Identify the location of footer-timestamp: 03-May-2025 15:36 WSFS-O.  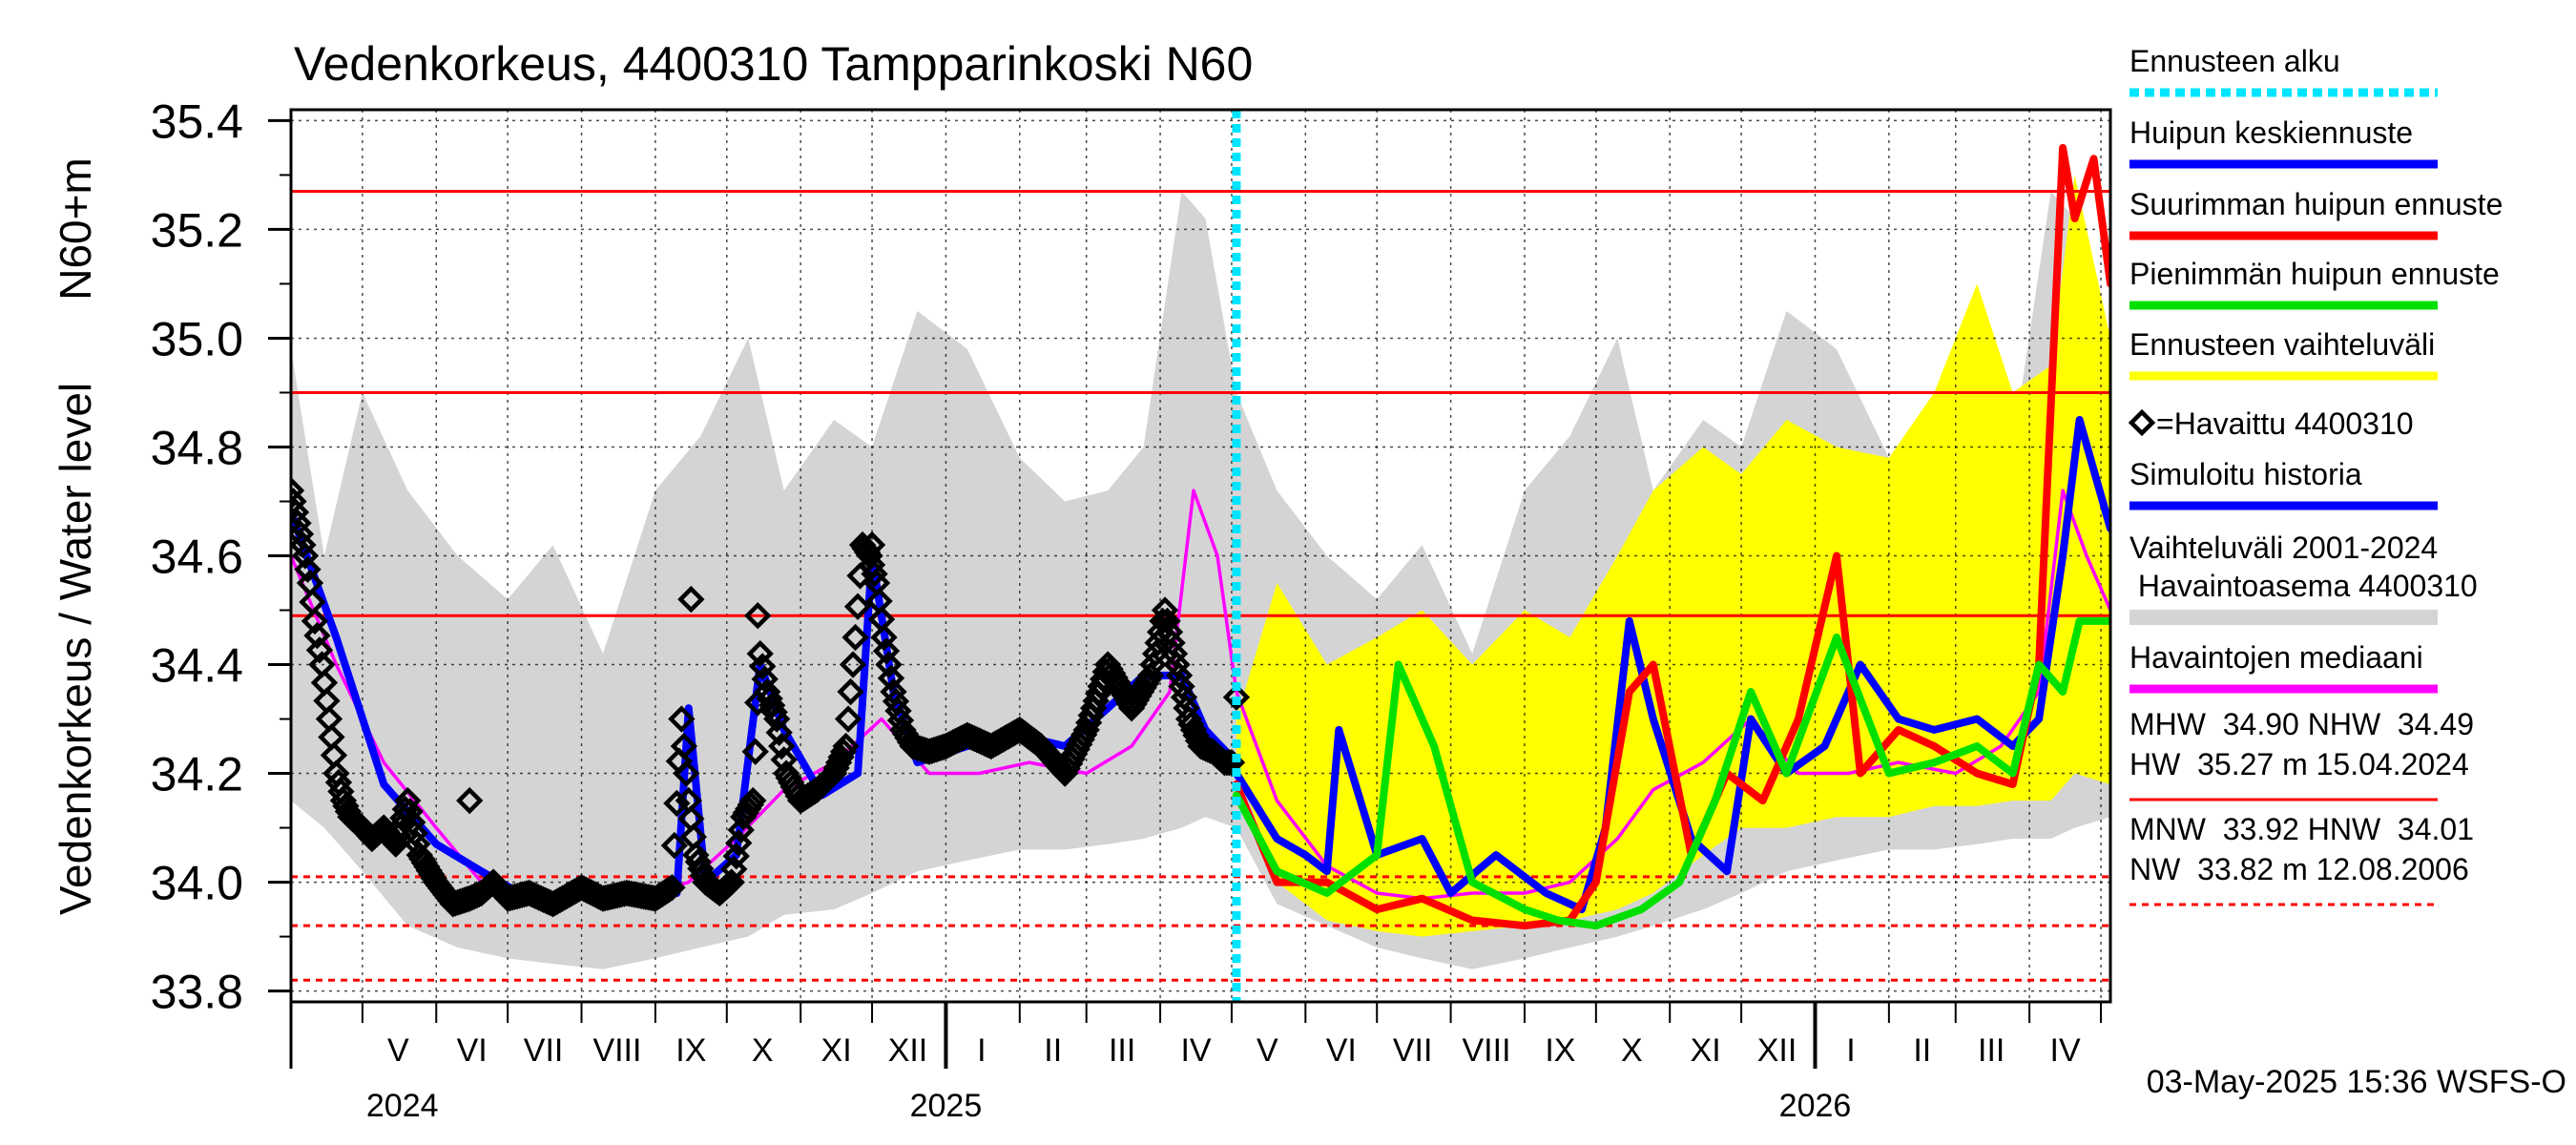
(2356, 1082).